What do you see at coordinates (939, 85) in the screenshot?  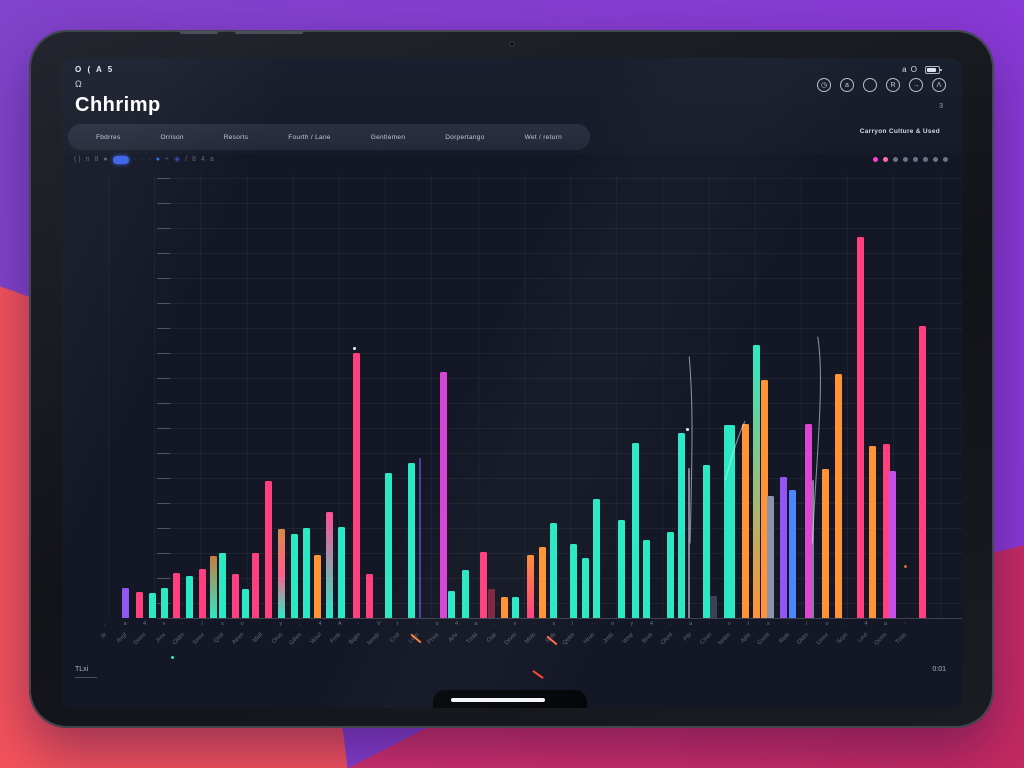 I see `lambda-icon: Λ` at bounding box center [939, 85].